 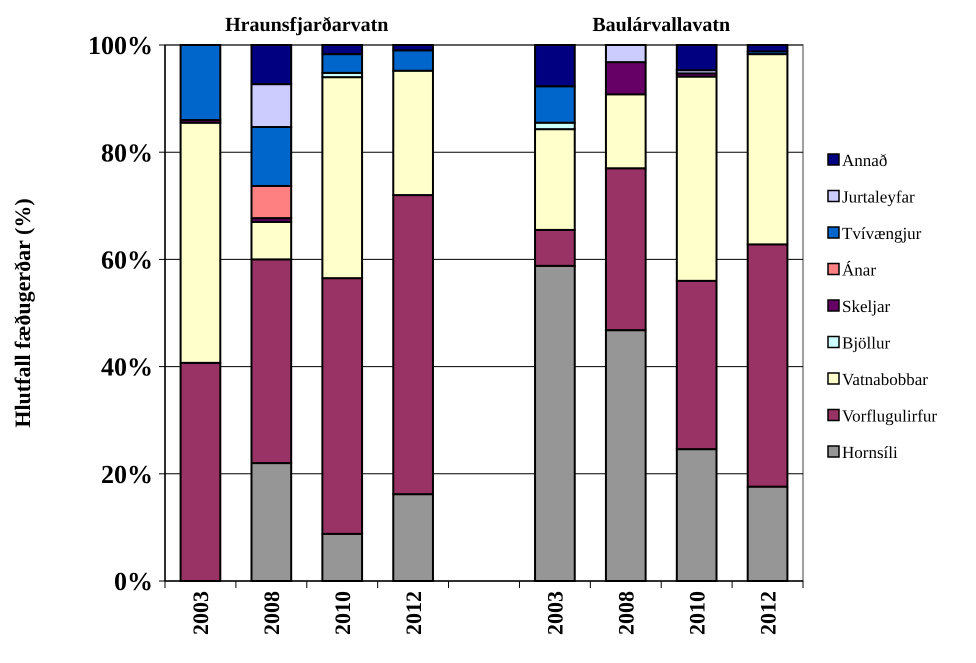 What do you see at coordinates (120, 45) in the screenshot?
I see `y-tick-label: 100%` at bounding box center [120, 45].